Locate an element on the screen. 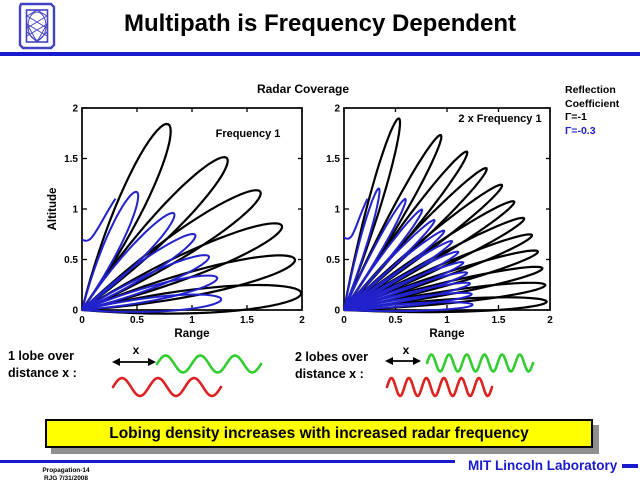 This screenshot has height=491, width=640. footer-slide-info: Propagation-14 RJG 7/31/2008 is located at coordinates (66, 475).